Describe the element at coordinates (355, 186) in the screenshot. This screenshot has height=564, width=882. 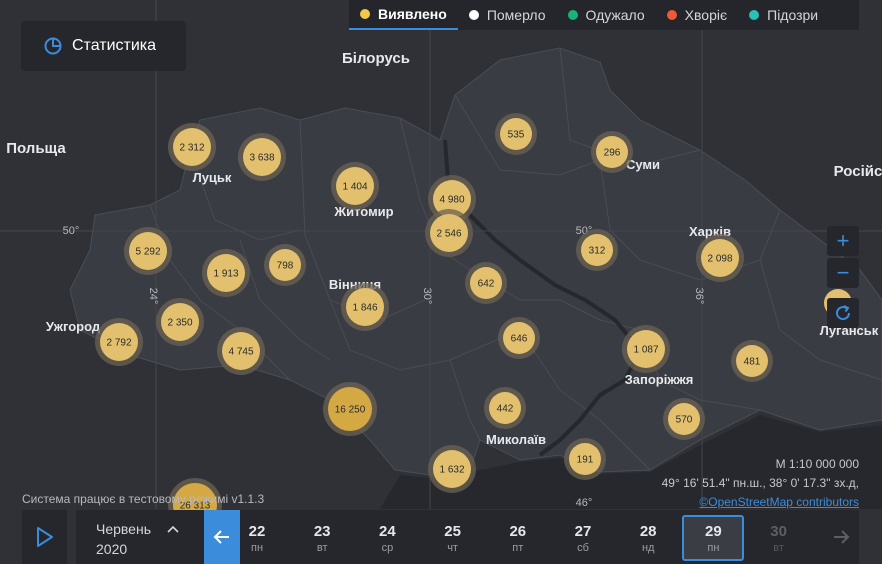
I see `cluster-zhytomyr: 1 404` at that location.